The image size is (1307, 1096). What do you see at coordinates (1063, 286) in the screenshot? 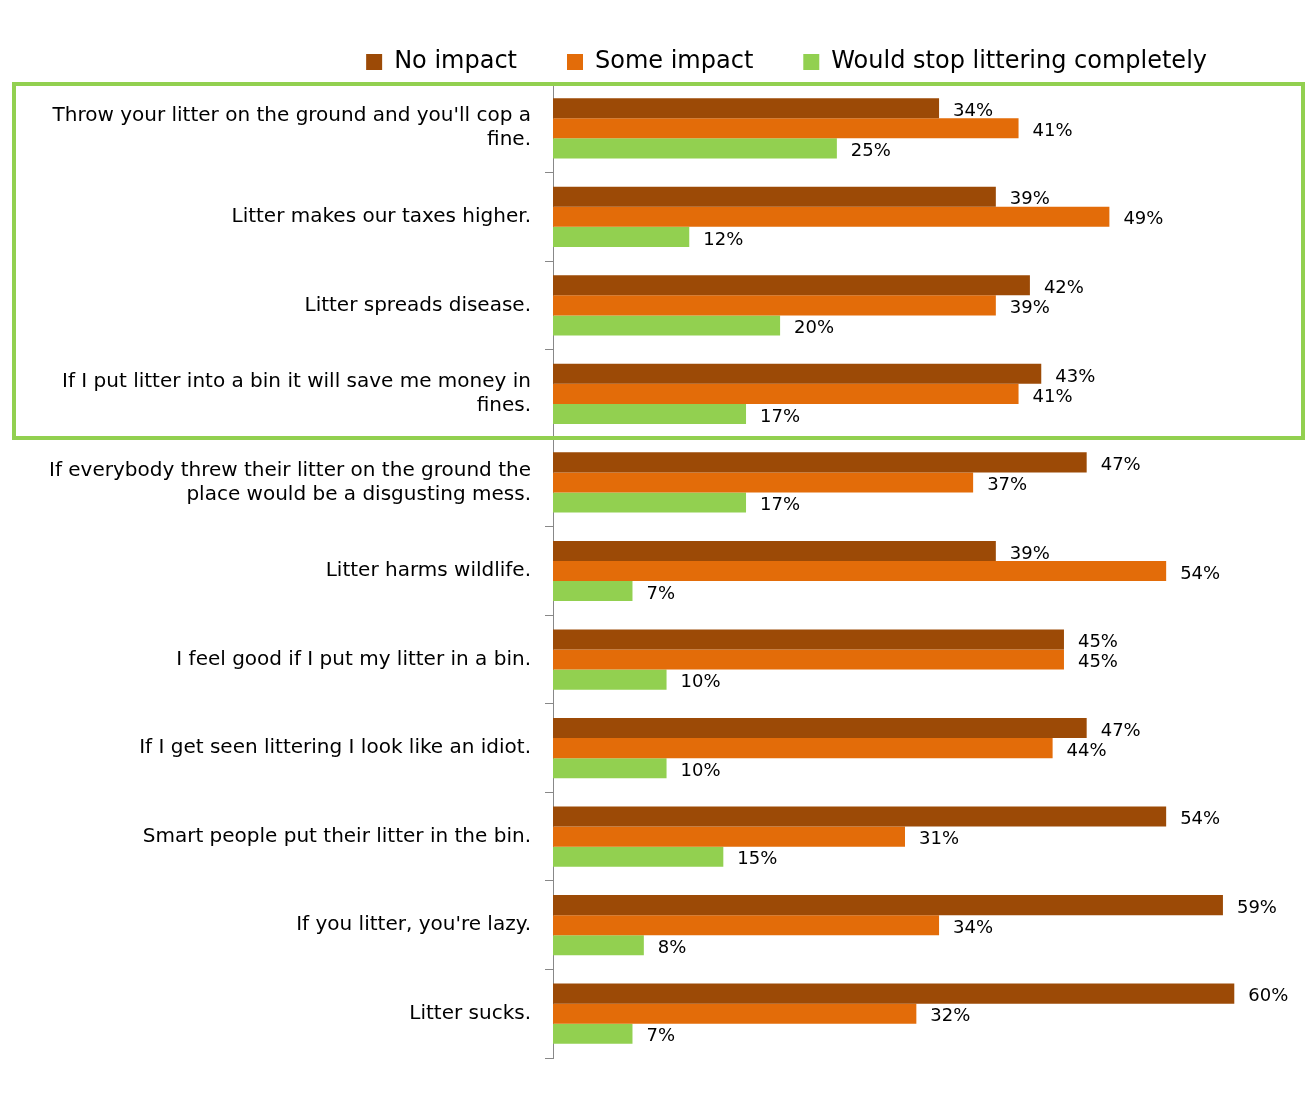
I see `data-label: 42%` at bounding box center [1063, 286].